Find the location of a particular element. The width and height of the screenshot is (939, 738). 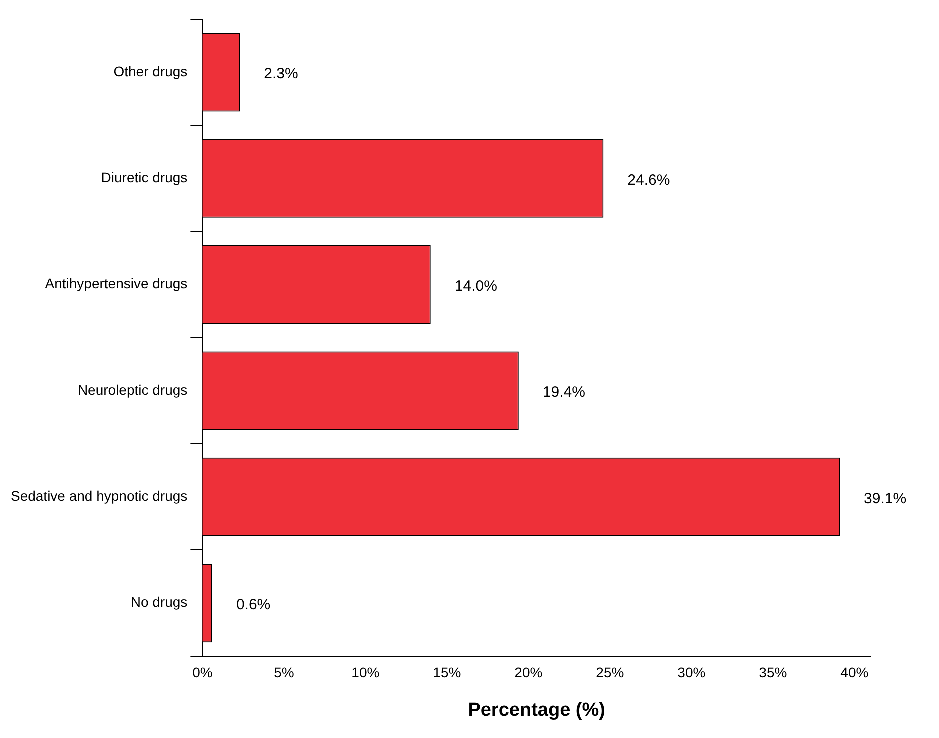

x-tick-label: 15% is located at coordinates (447, 672).